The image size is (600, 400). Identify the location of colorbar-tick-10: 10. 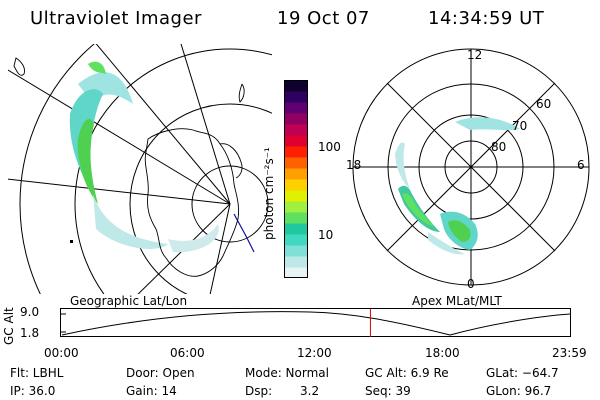
(326, 235).